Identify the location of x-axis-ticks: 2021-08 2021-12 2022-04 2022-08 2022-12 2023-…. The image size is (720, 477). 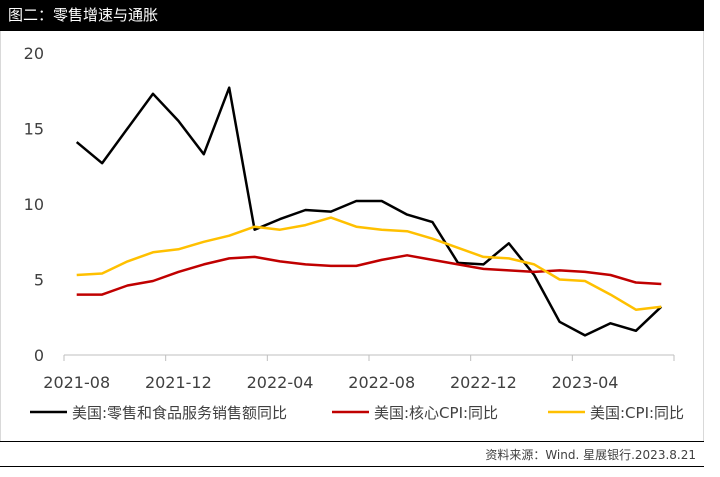
(359, 373).